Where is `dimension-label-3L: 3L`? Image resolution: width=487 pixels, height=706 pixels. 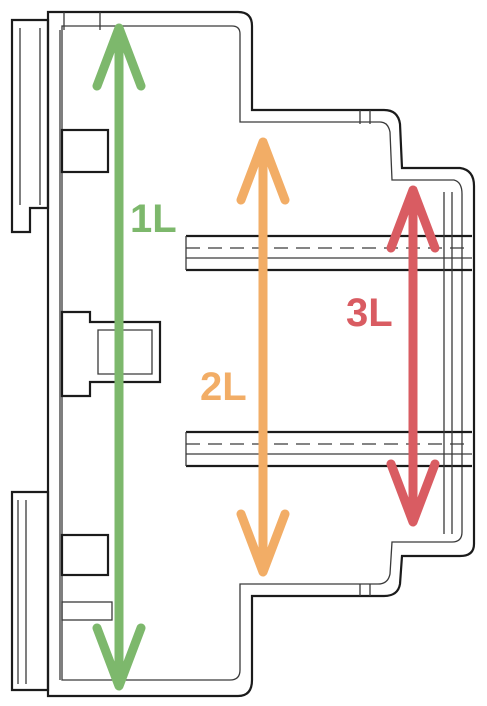
dimension-label-3L: 3L is located at coordinates (369, 313).